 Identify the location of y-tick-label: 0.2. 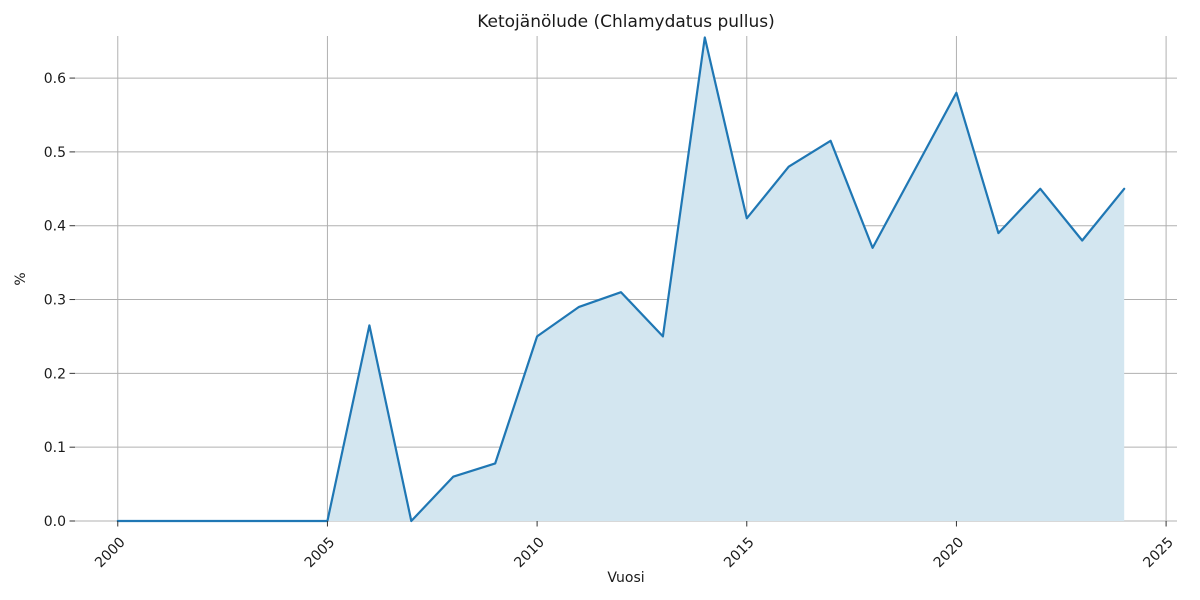
(55, 374).